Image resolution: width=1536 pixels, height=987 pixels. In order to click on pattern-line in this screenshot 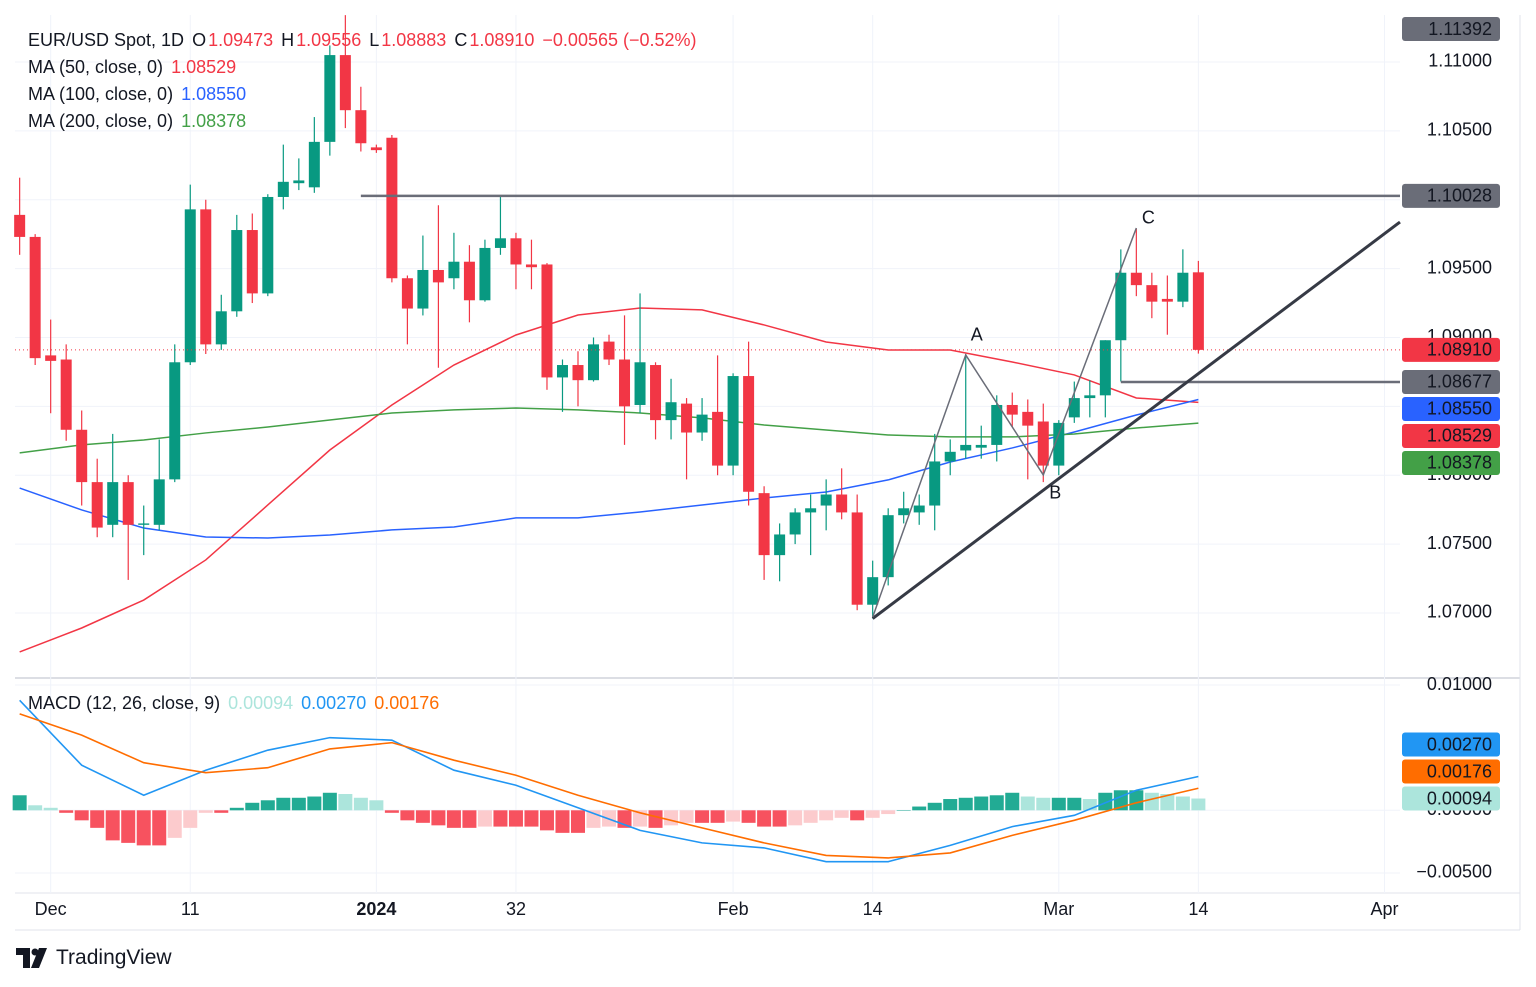, I will do `click(1004, 422)`.